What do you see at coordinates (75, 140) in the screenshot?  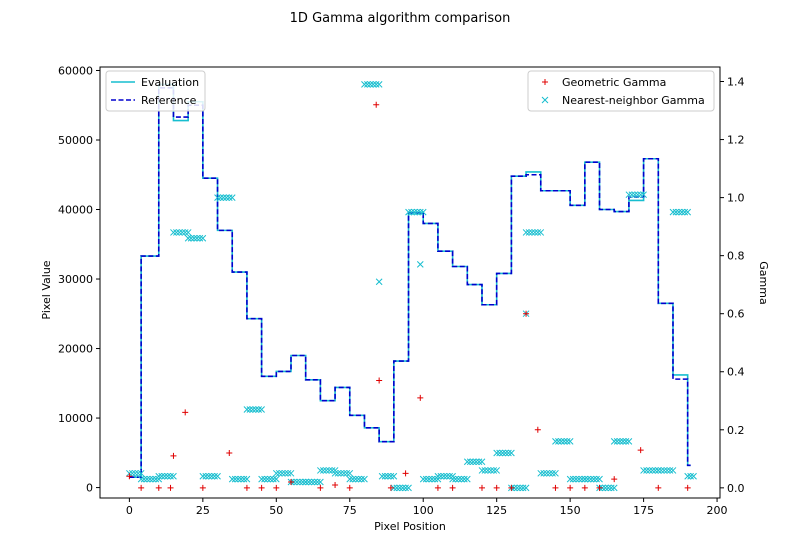 I see `y-tick-label: 50000` at bounding box center [75, 140].